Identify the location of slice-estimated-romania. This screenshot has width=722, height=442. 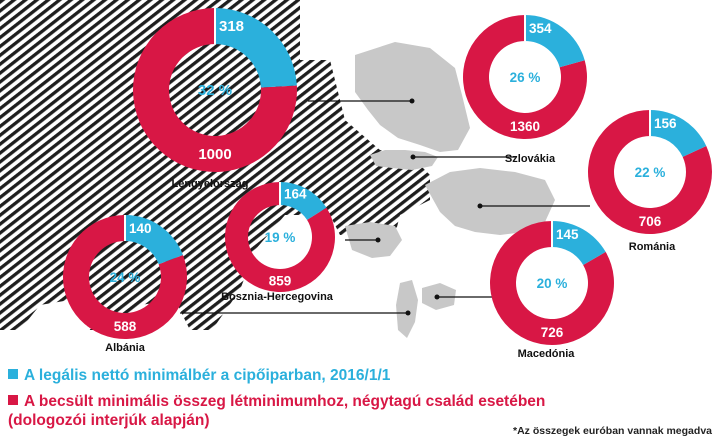
(649, 172).